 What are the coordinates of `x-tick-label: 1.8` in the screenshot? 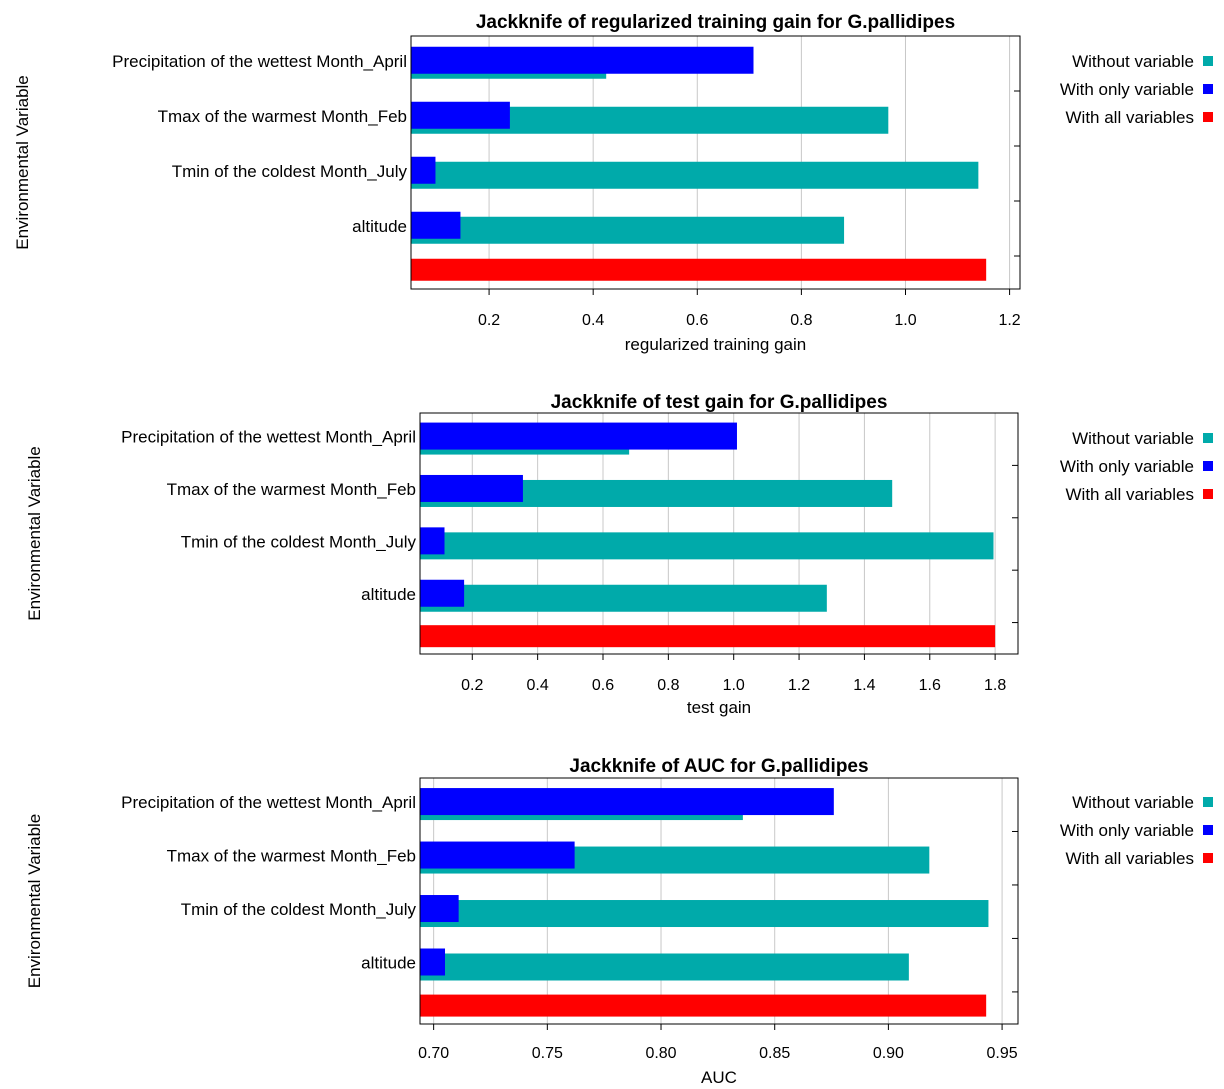 It's located at (995, 685).